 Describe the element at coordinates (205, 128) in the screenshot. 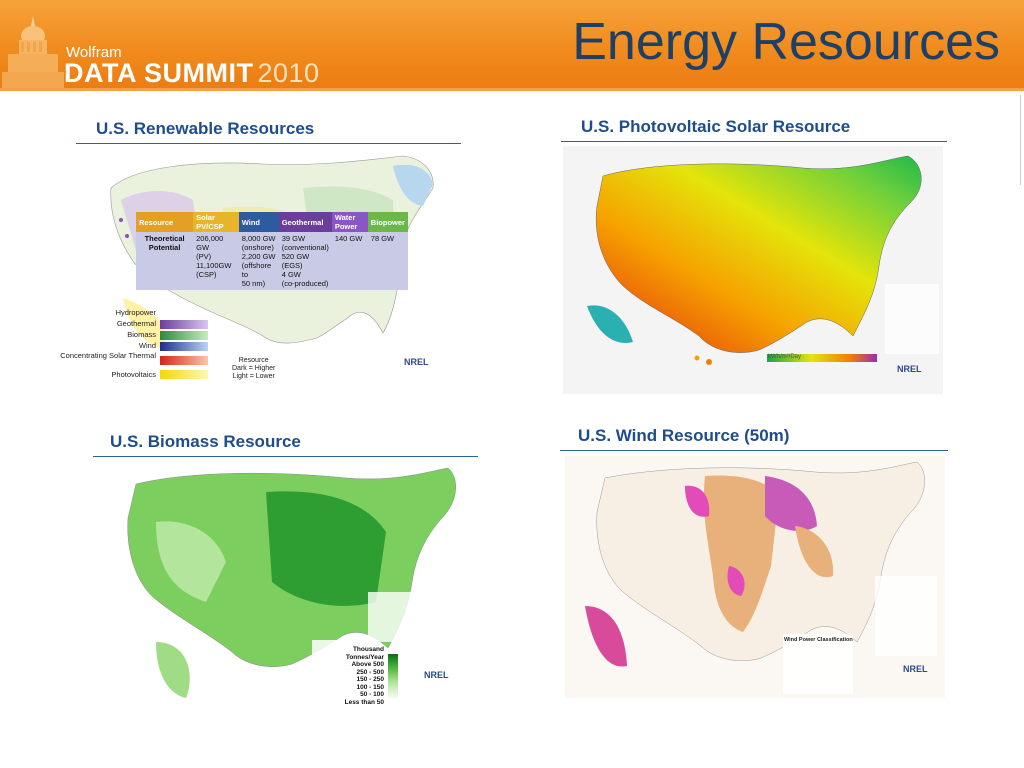

I see `renewable-title: U.S. Renewable Resources` at that location.